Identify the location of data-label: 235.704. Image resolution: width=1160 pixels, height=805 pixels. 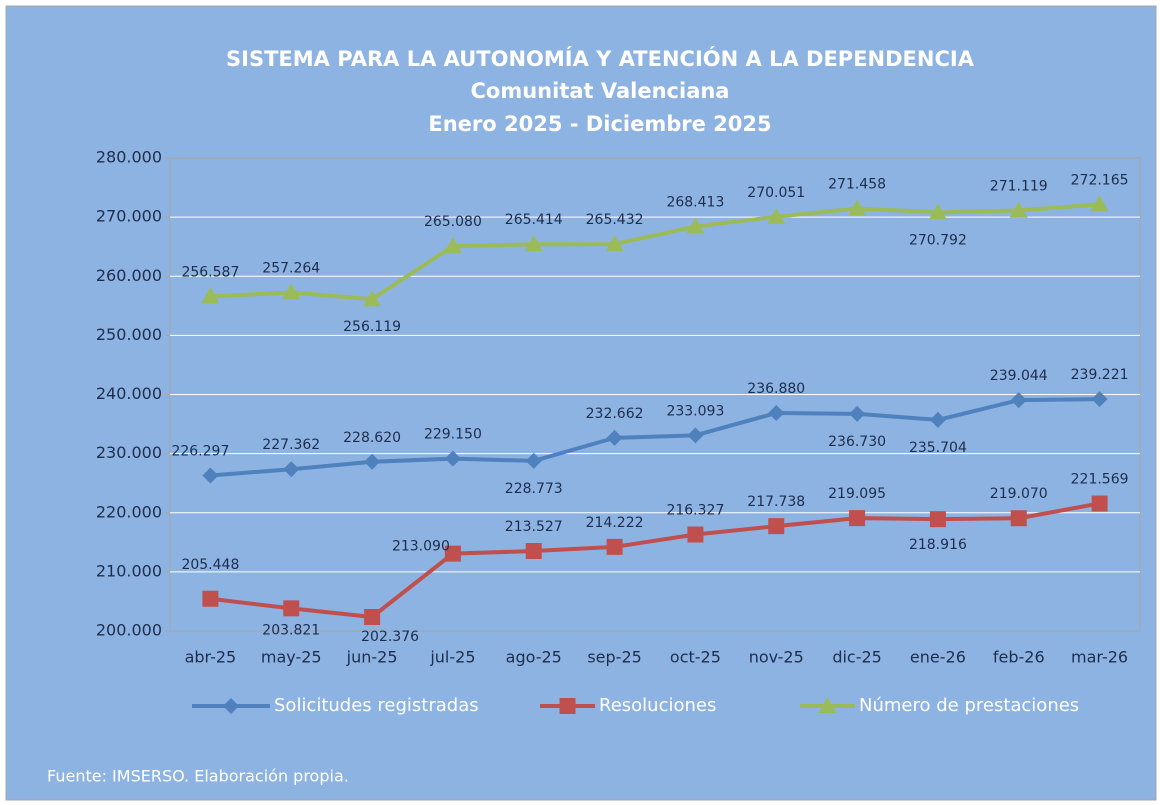
(938, 448).